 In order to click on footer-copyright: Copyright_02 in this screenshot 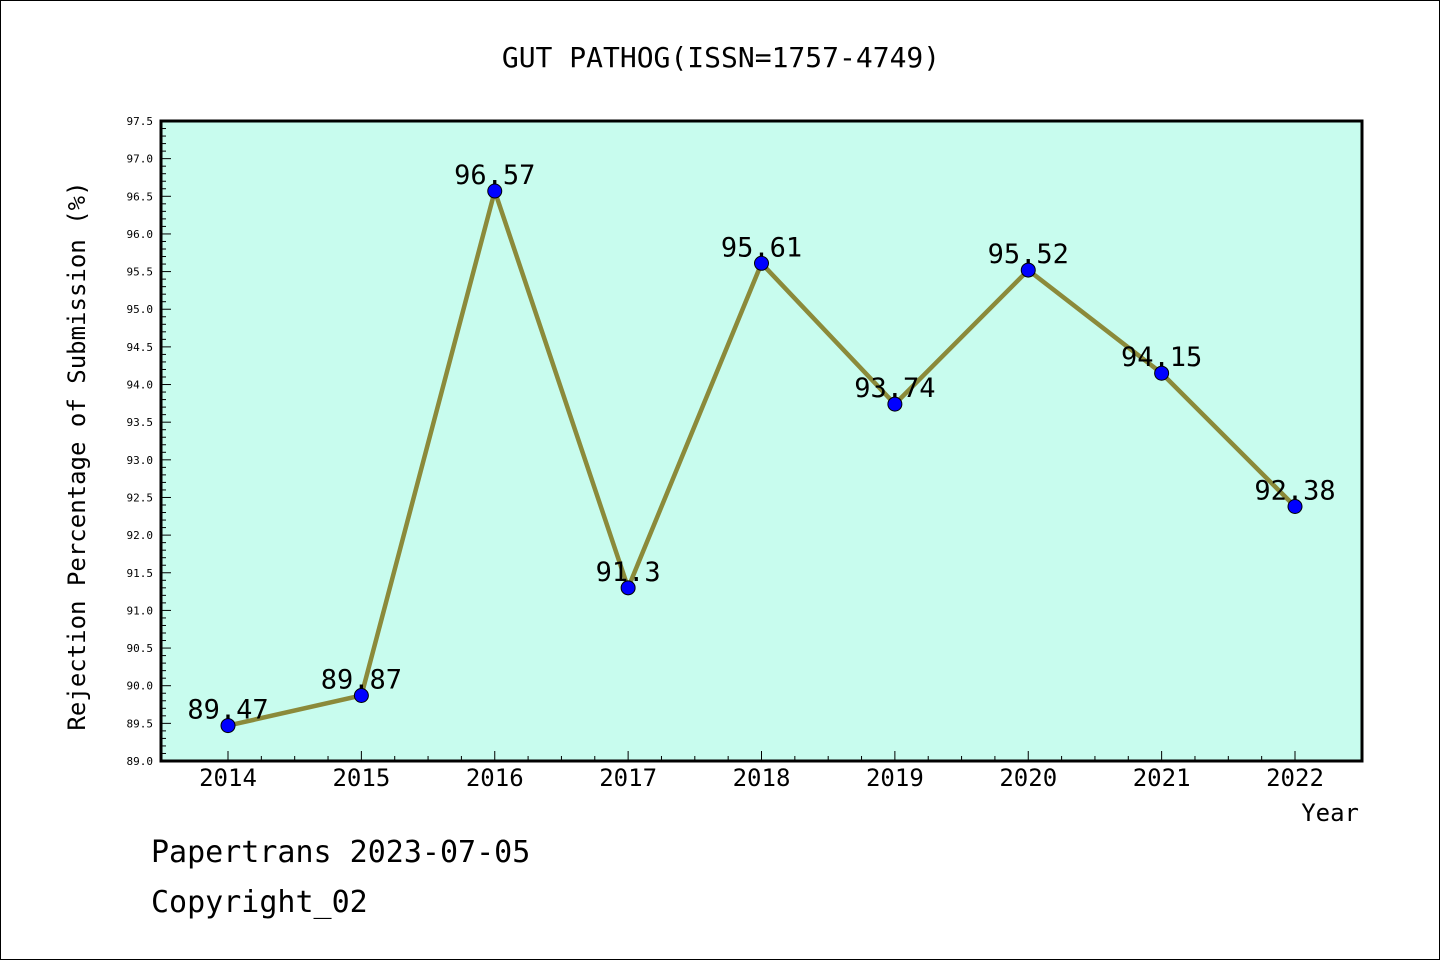, I will do `click(259, 902)`.